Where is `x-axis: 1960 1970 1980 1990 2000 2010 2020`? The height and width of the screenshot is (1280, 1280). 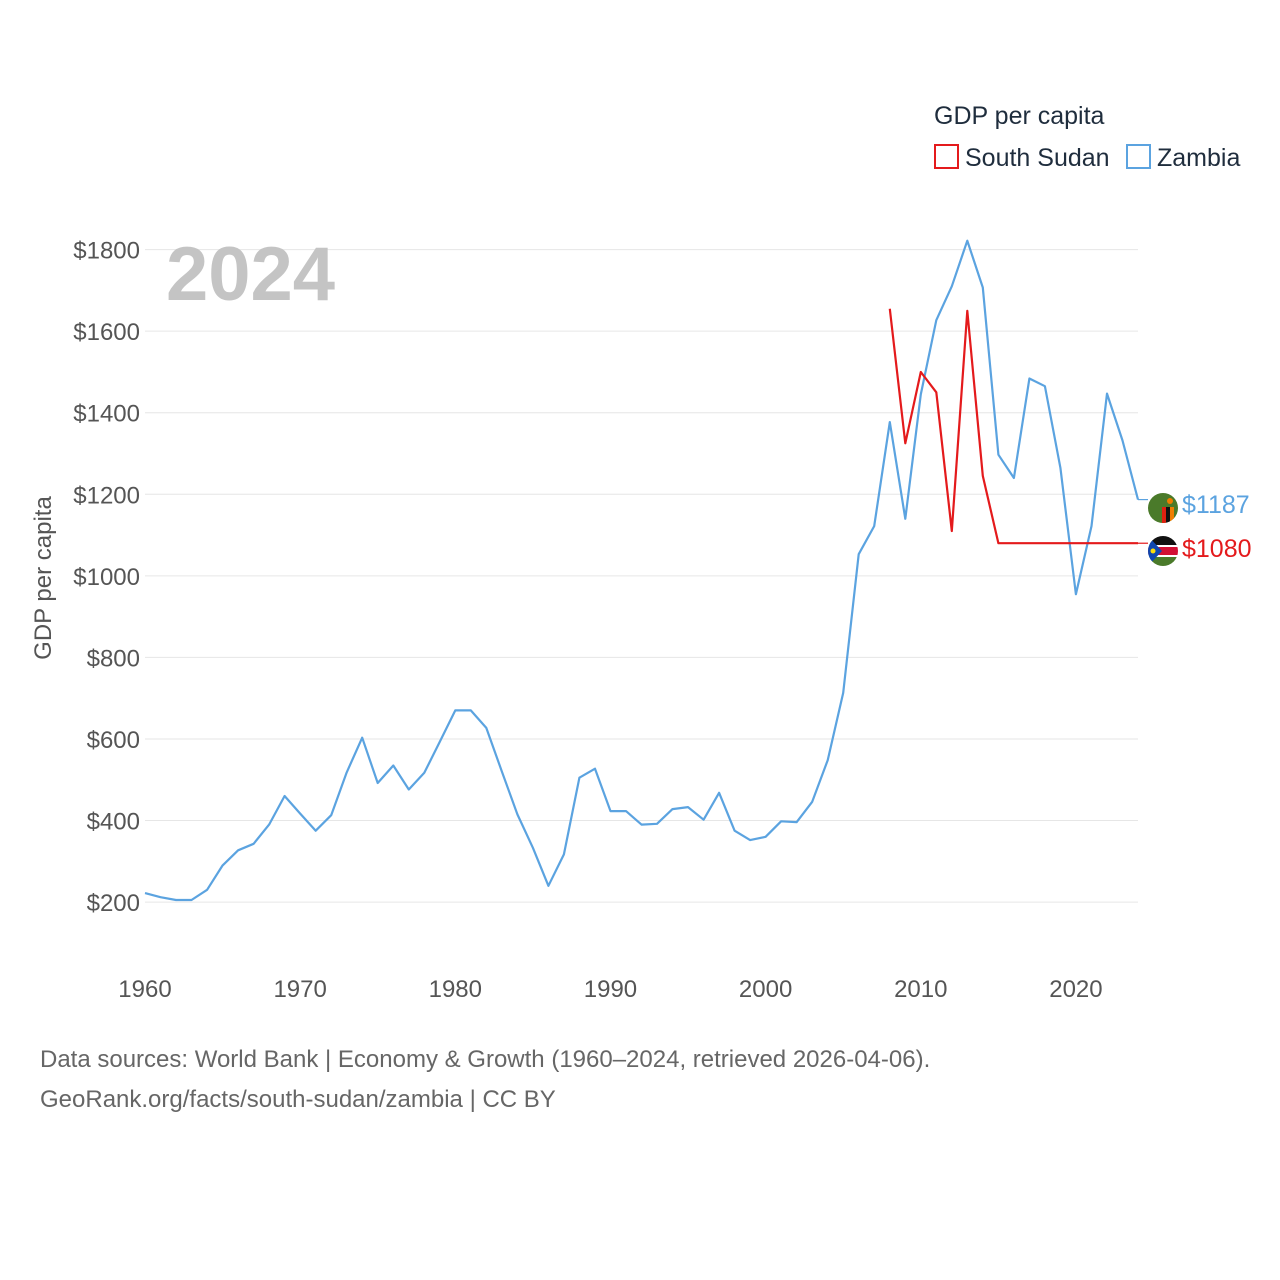 x-axis: 1960 1970 1980 1990 2000 2010 2020 is located at coordinates (610, 989).